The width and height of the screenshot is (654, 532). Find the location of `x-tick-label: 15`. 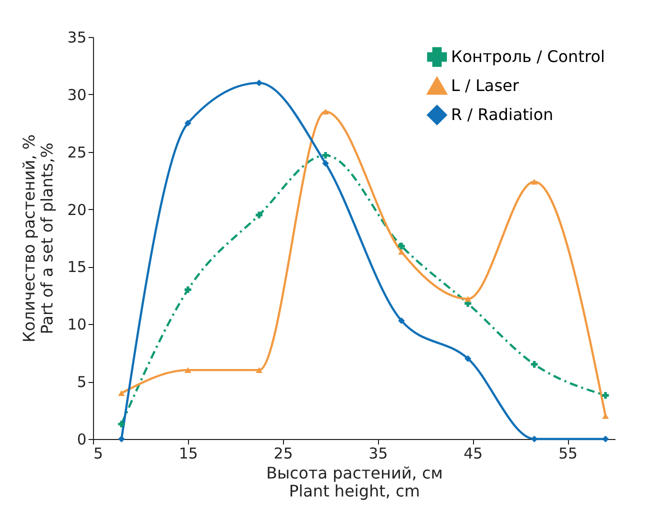

x-tick-label: 15 is located at coordinates (188, 453).